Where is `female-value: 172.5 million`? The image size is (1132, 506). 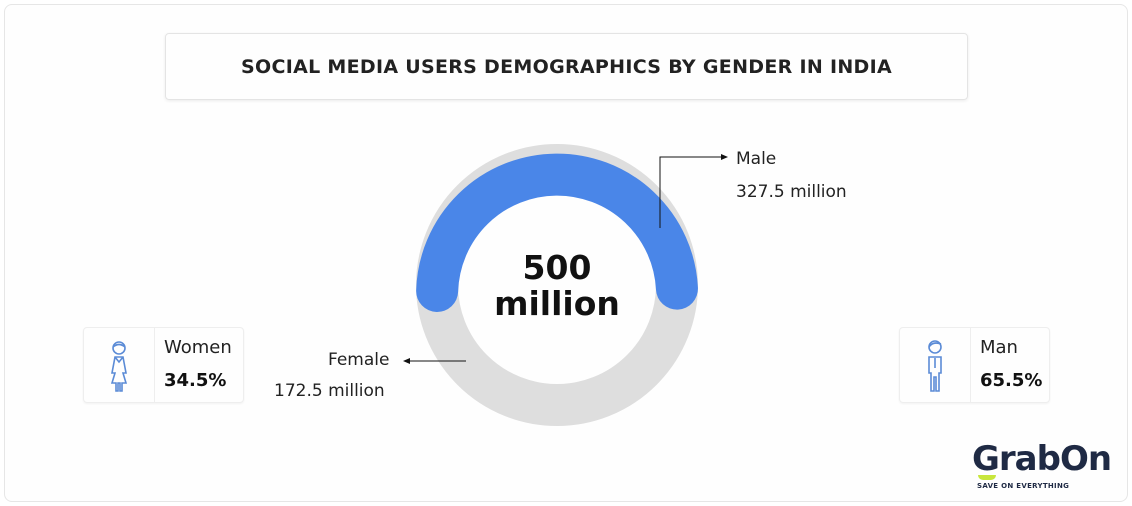 female-value: 172.5 million is located at coordinates (329, 391).